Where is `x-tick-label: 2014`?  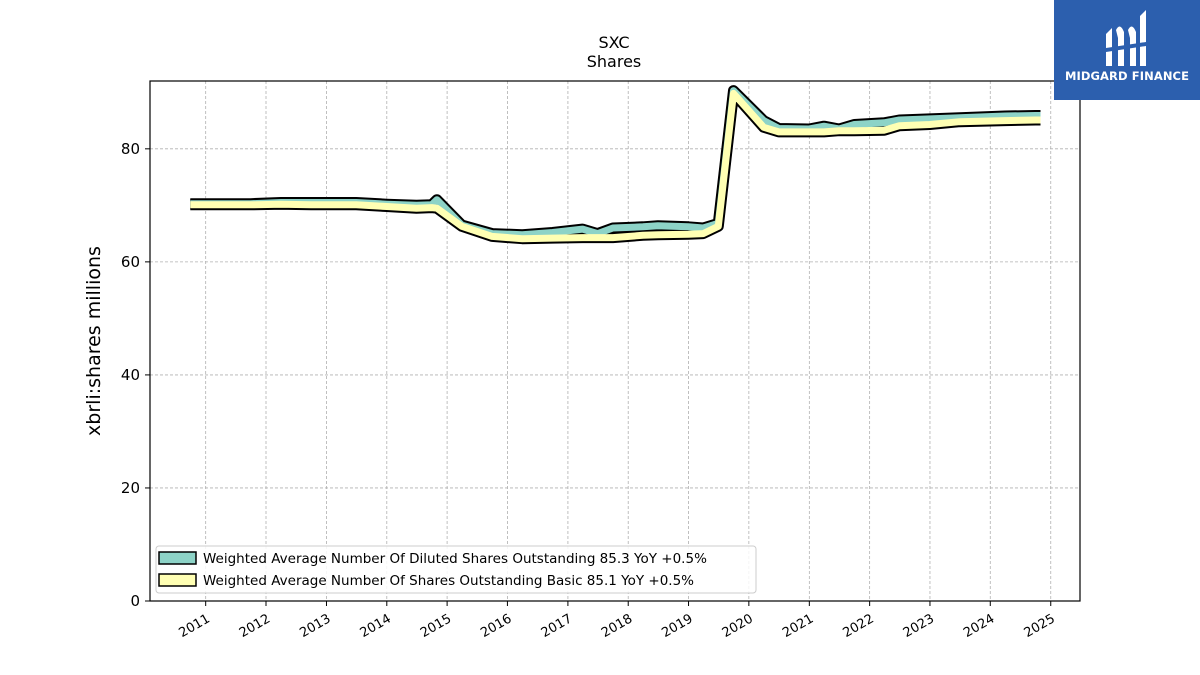
x-tick-label: 2014 is located at coordinates (376, 626).